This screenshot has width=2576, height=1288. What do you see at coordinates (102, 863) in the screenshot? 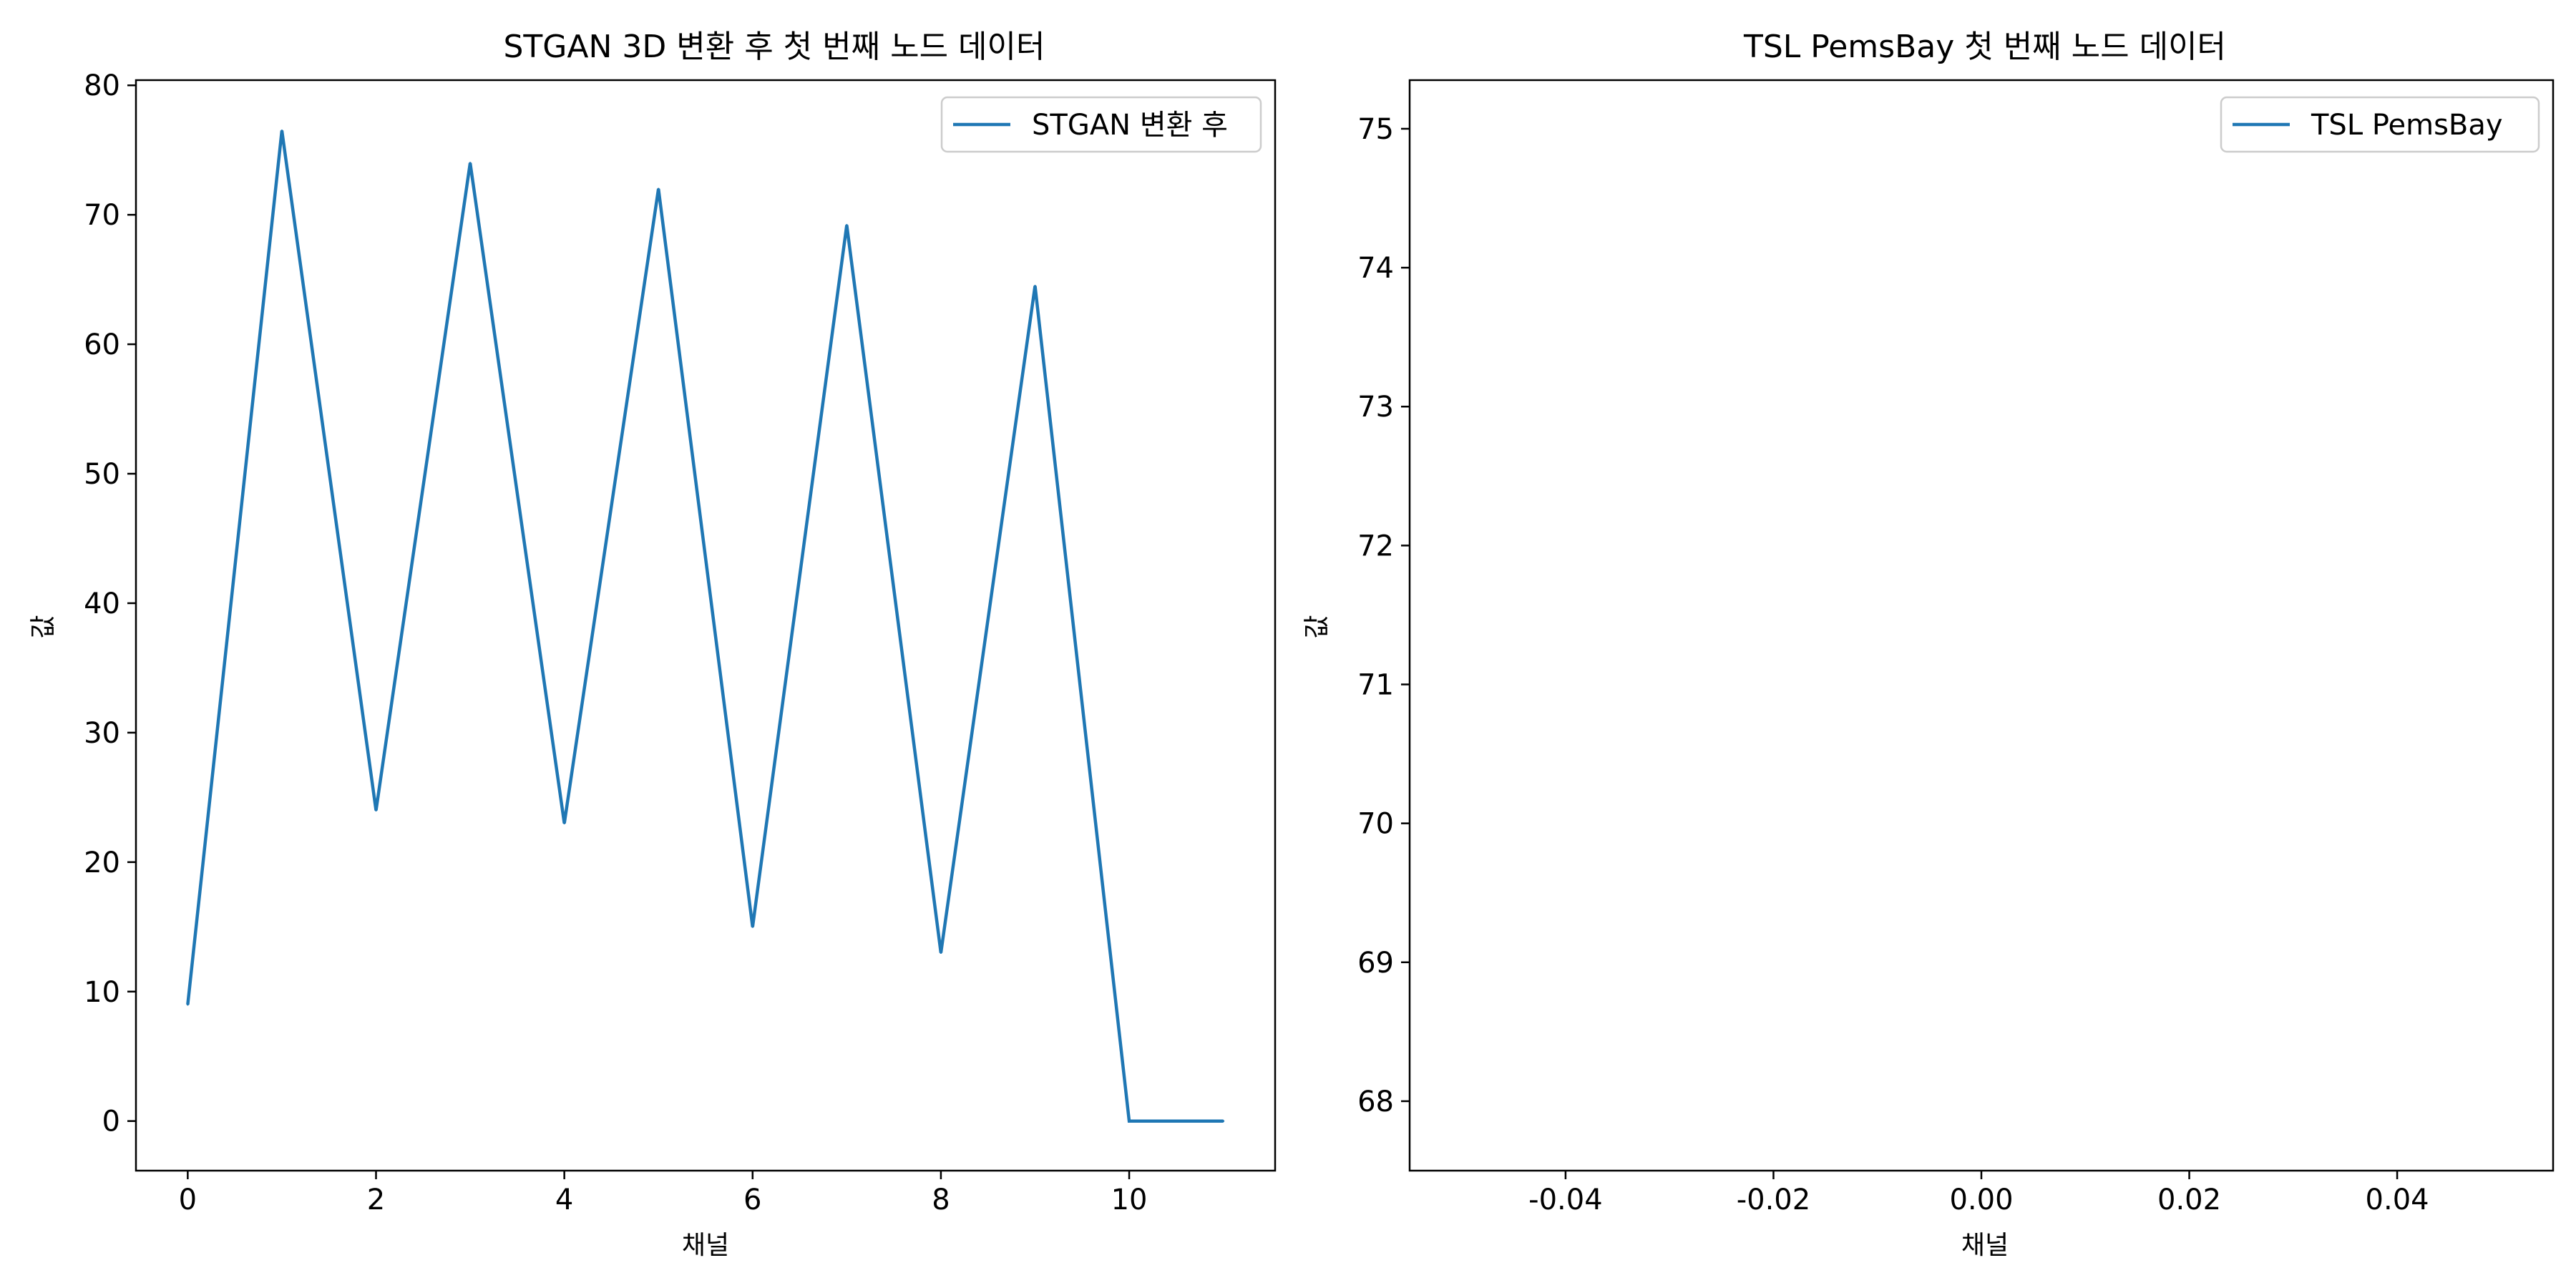
I see `left-chart-y-tick-label: 20` at bounding box center [102, 863].